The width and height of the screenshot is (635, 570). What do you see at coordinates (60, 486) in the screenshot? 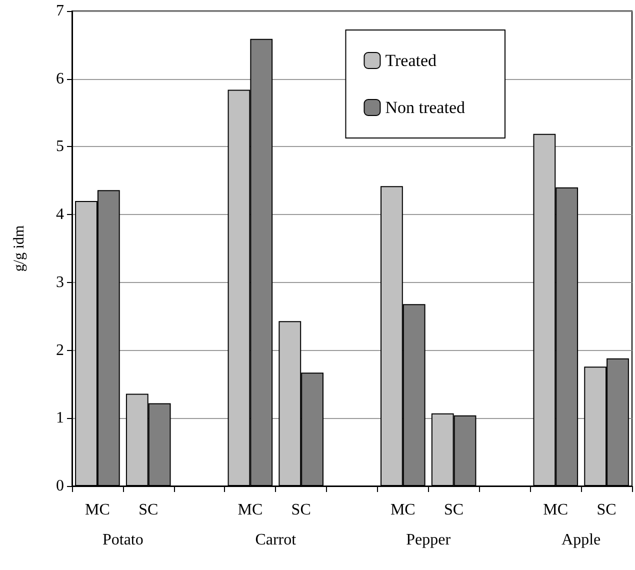
I see `y-tick-label: 0` at bounding box center [60, 486].